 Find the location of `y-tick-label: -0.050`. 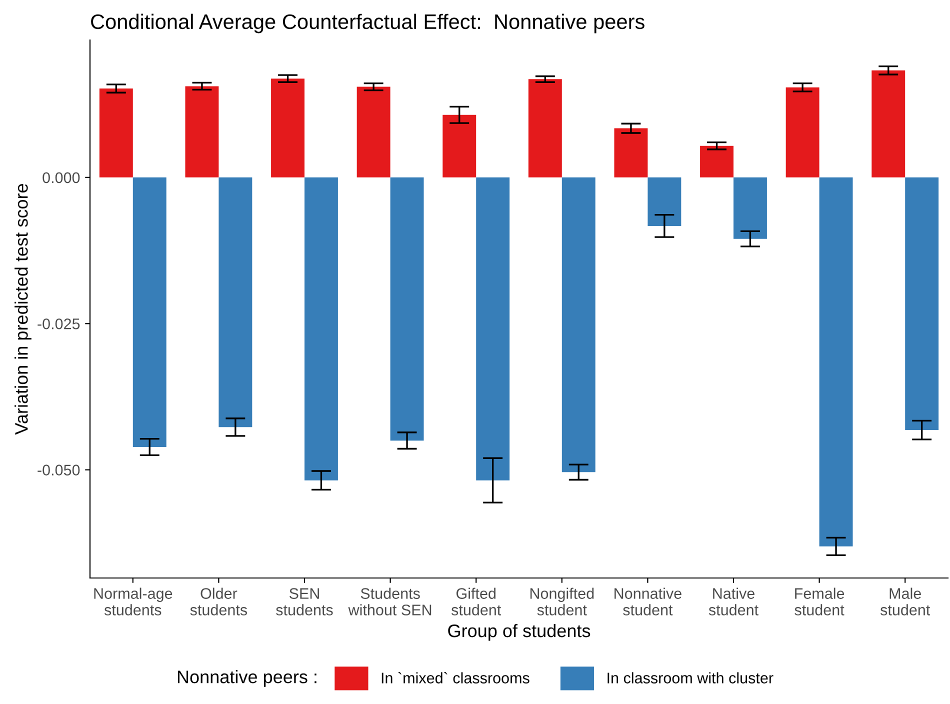

y-tick-label: -0.050 is located at coordinates (59, 470).